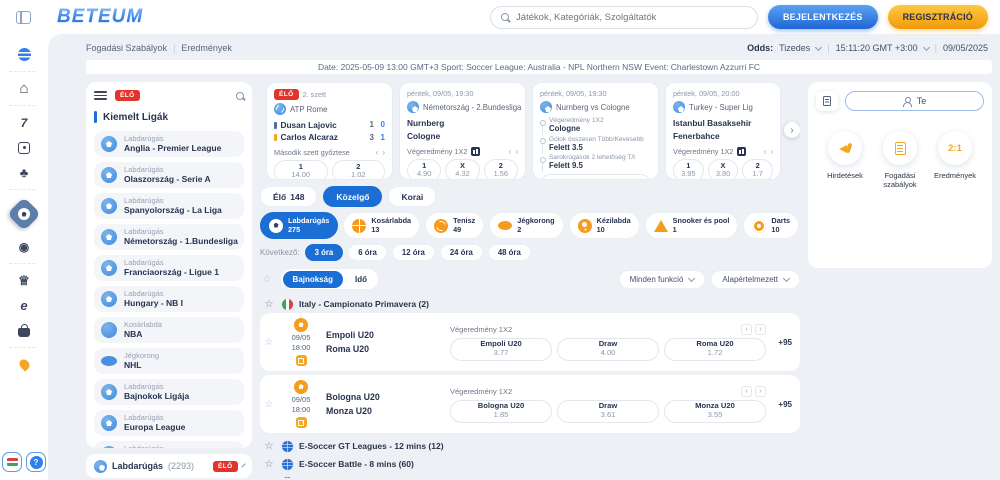 This screenshot has height=480, width=1000. What do you see at coordinates (955, 160) in the screenshot?
I see `shortcut-score: 2:1 Eredmények` at bounding box center [955, 160].